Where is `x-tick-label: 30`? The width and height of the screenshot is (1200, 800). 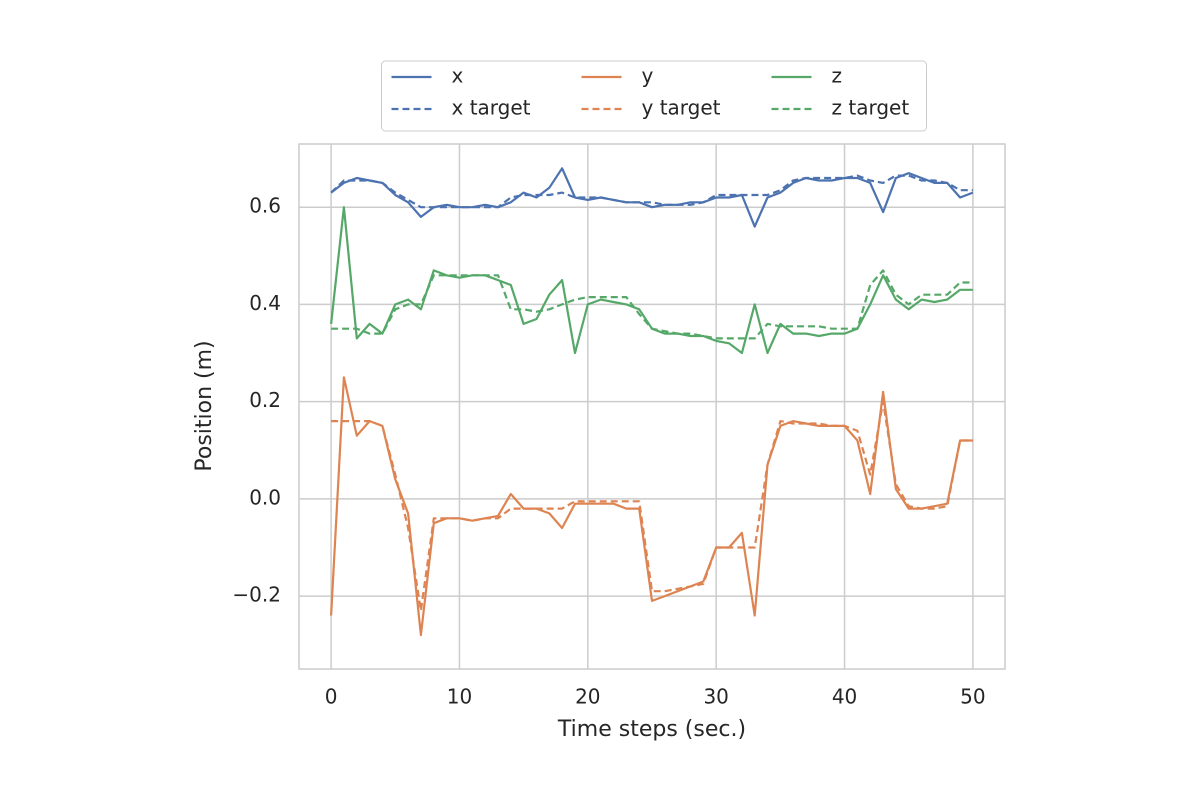 x-tick-label: 30 is located at coordinates (715, 697).